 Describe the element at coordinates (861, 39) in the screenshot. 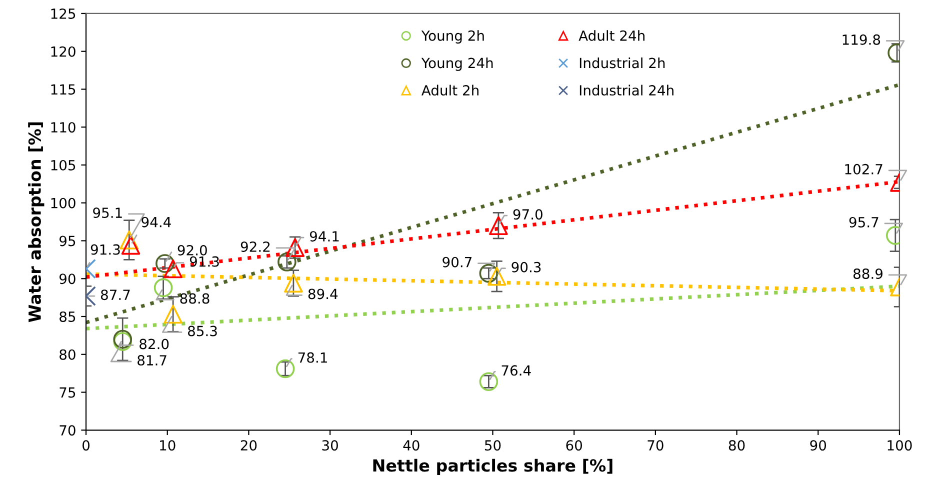

I see `data-label: 119.8` at that location.